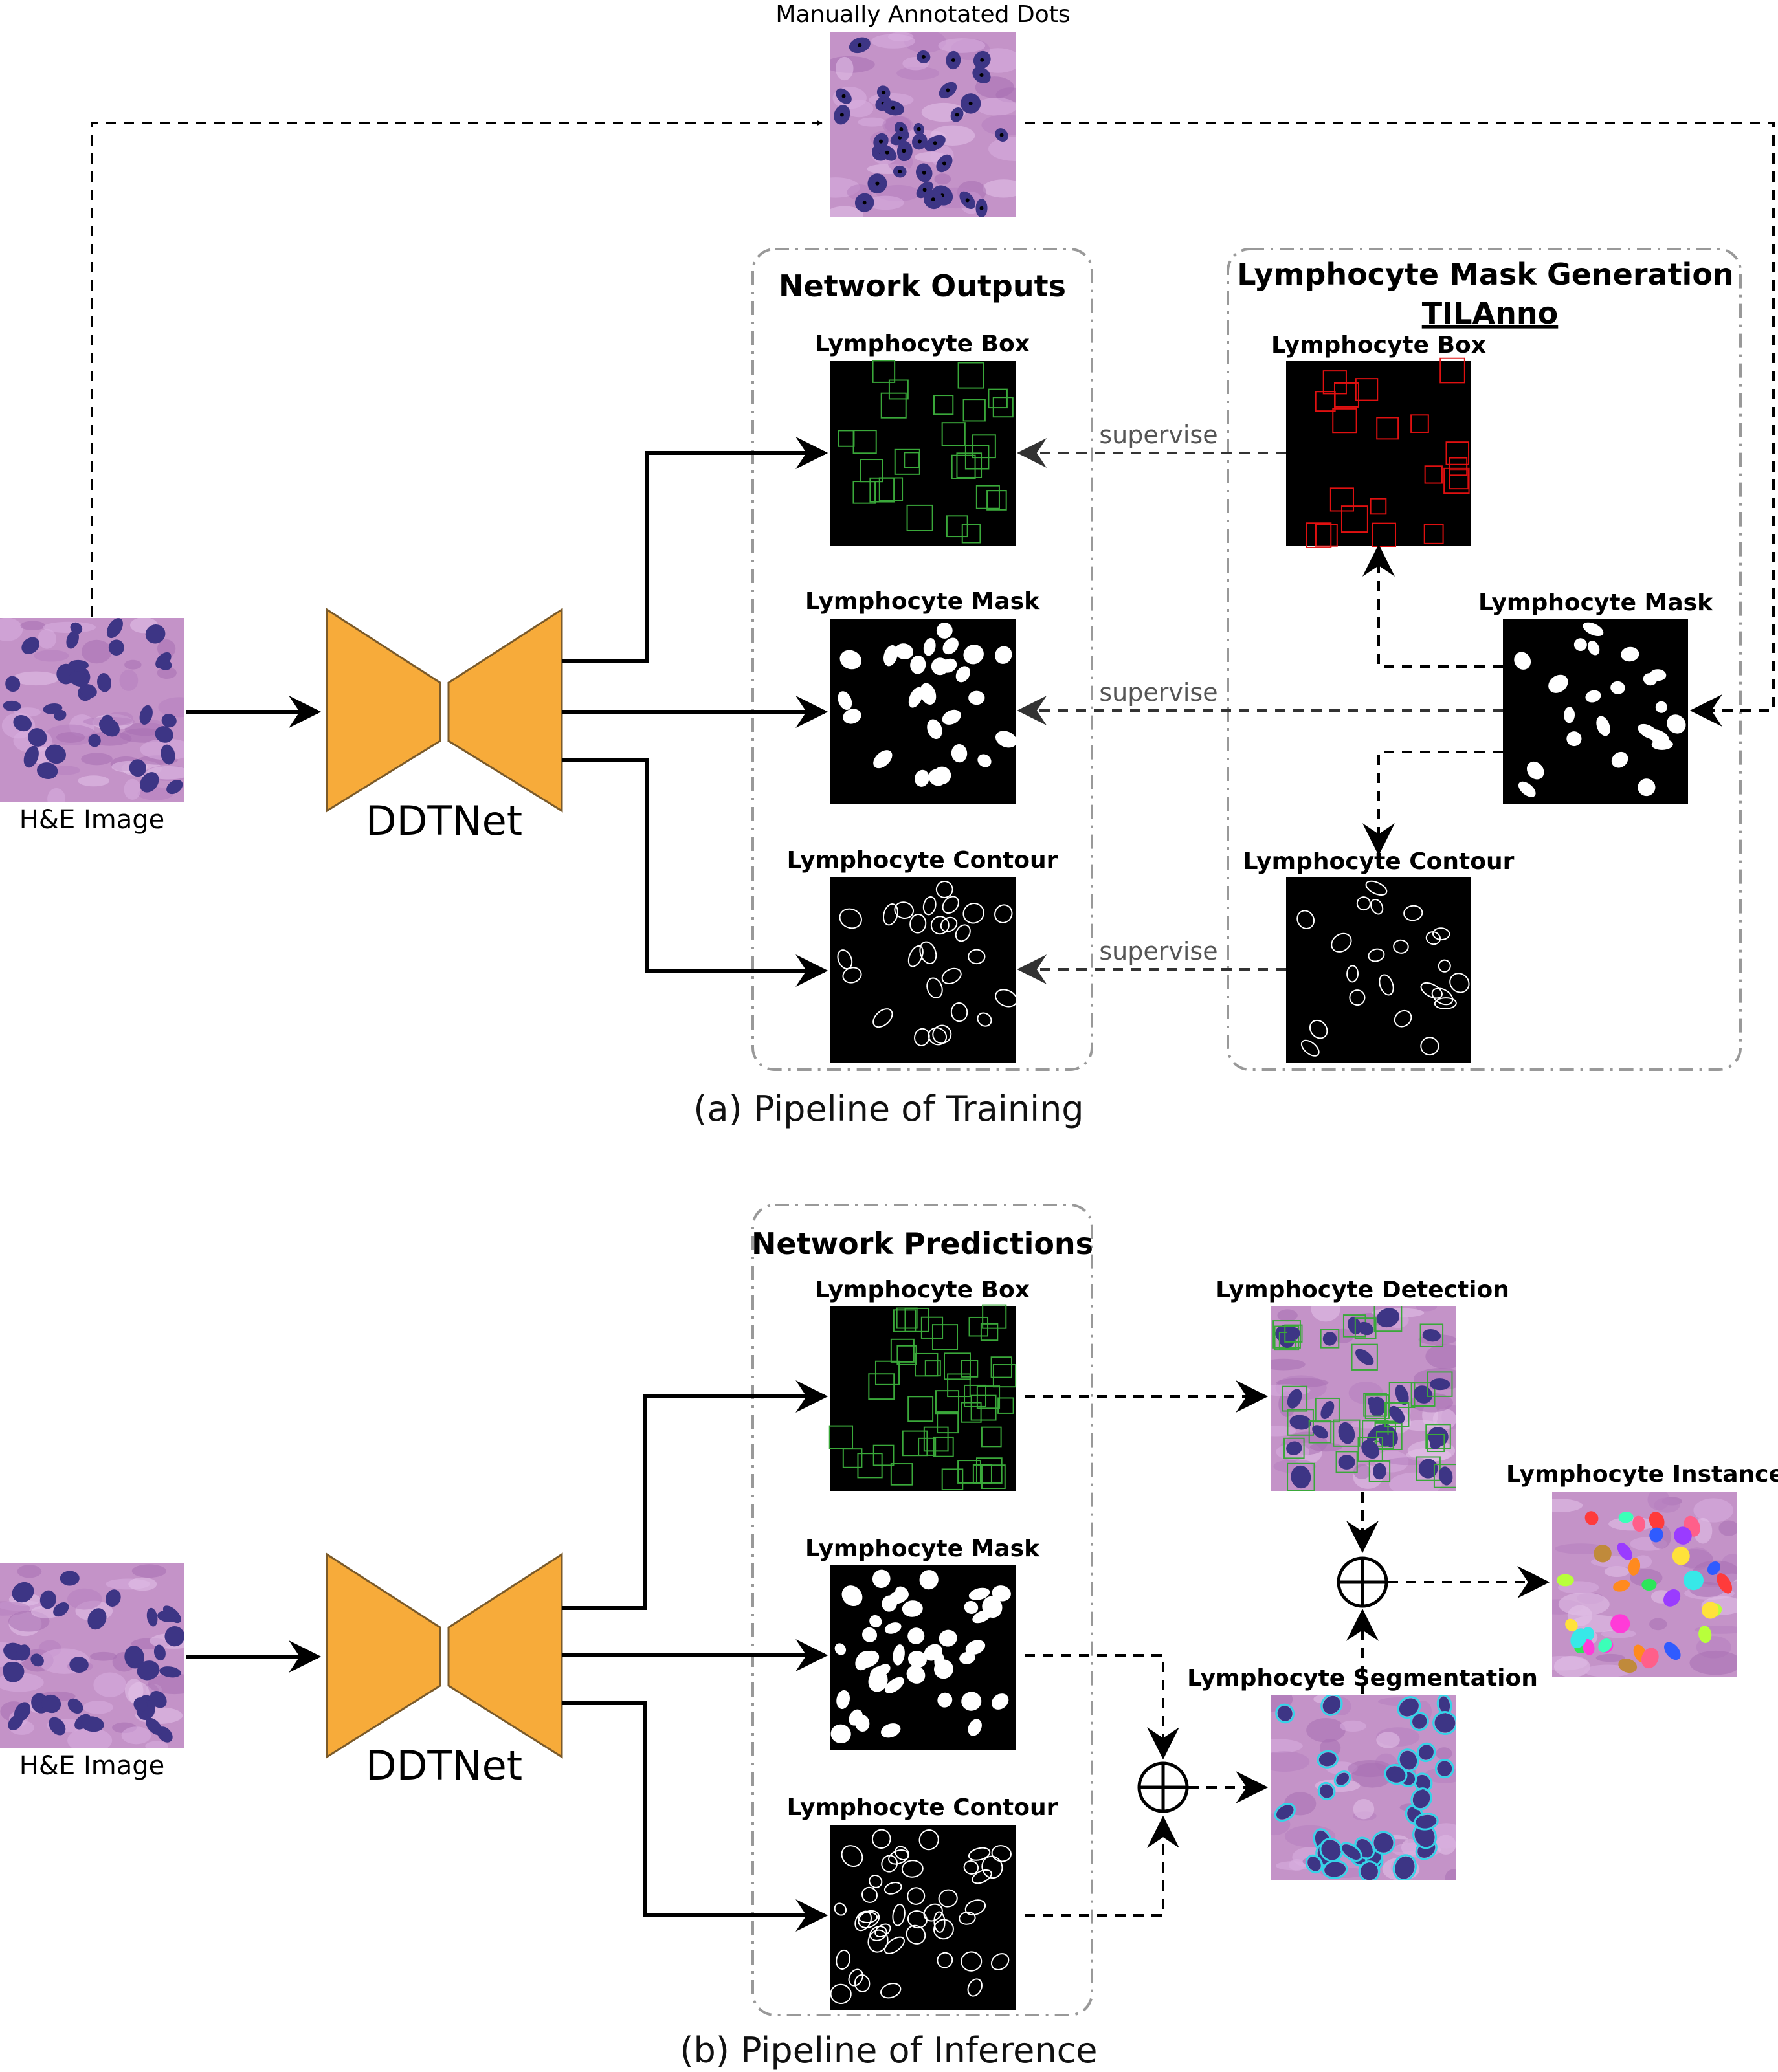 This screenshot has height=2072, width=1778. Describe the element at coordinates (923, 1918) in the screenshot. I see `pred-contour-panel` at that location.